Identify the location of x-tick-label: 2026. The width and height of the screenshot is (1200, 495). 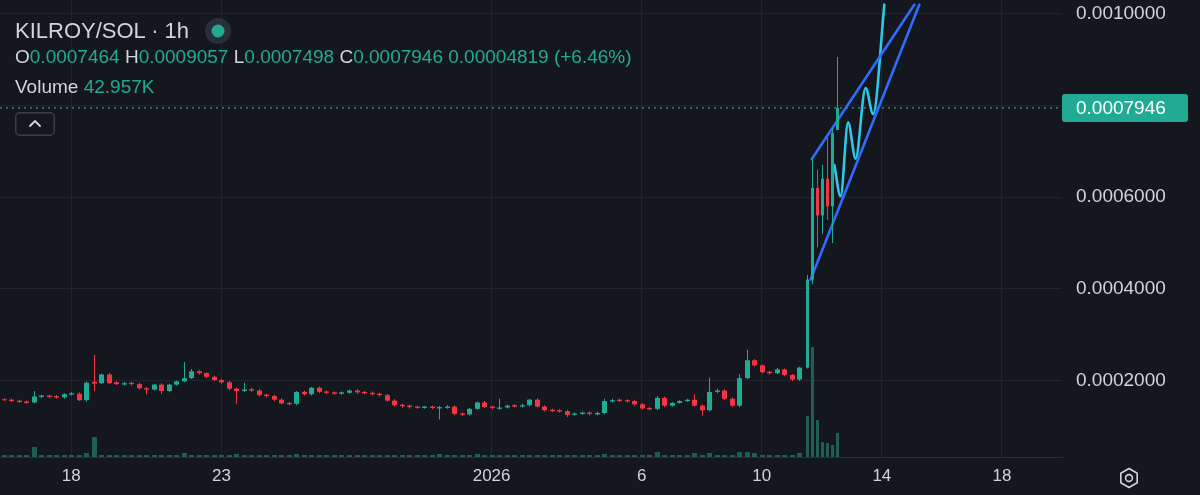
(491, 475).